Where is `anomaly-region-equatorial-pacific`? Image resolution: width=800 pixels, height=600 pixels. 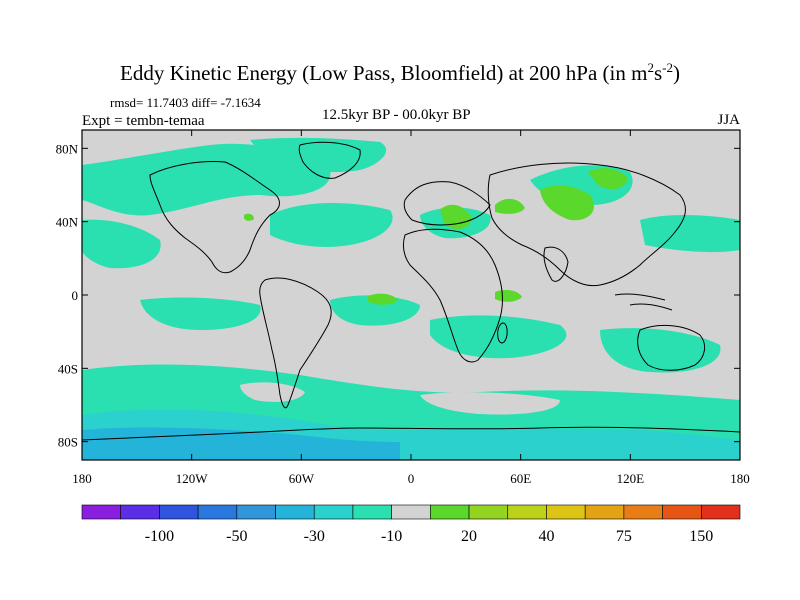
anomaly-region-equatorial-pacific is located at coordinates (200, 313).